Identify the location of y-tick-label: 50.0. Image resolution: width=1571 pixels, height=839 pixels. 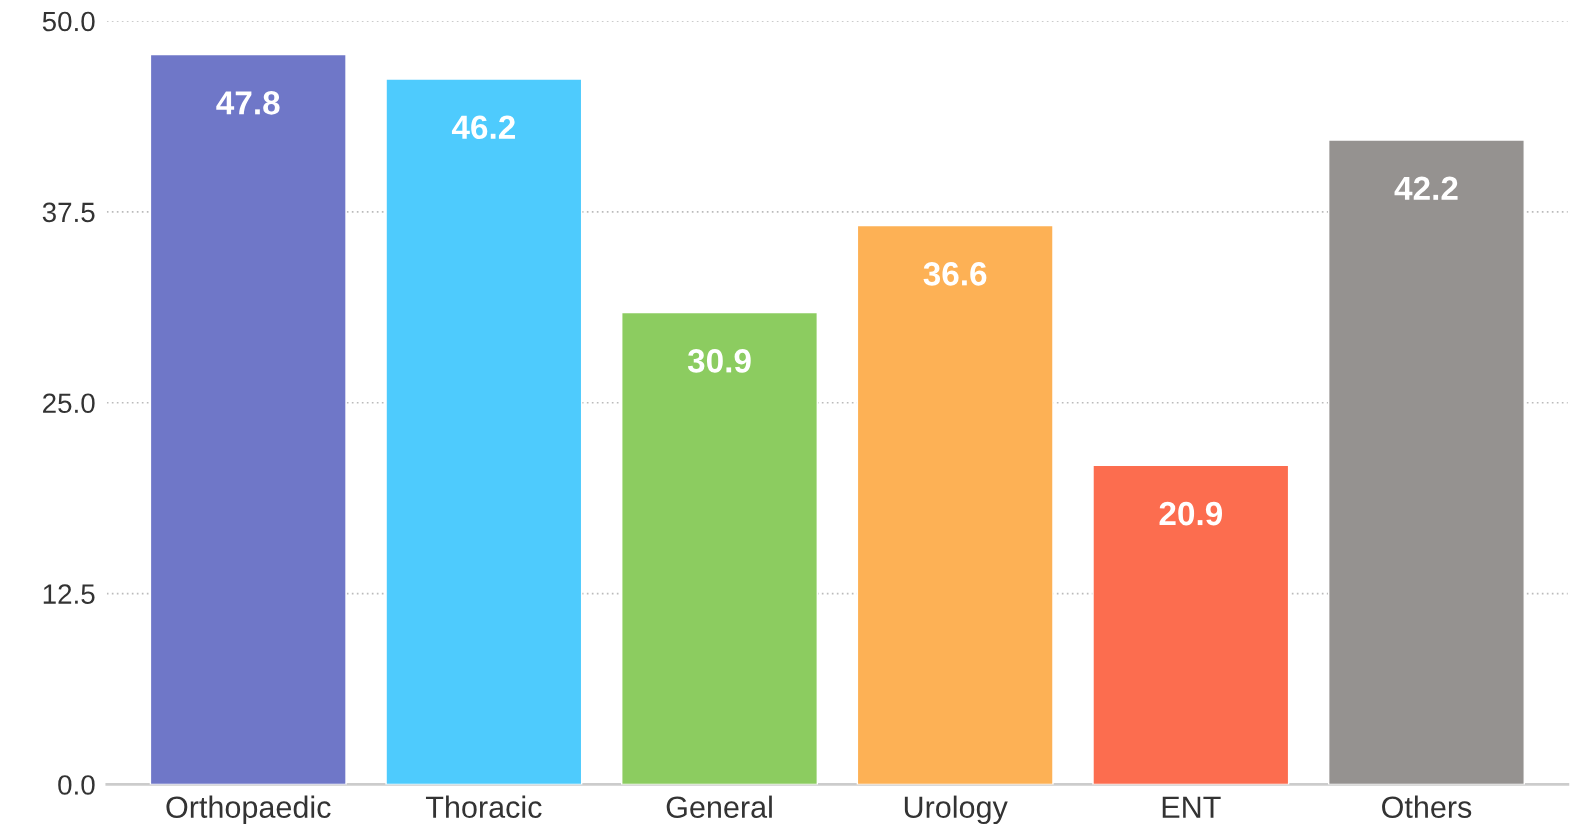
(68, 21).